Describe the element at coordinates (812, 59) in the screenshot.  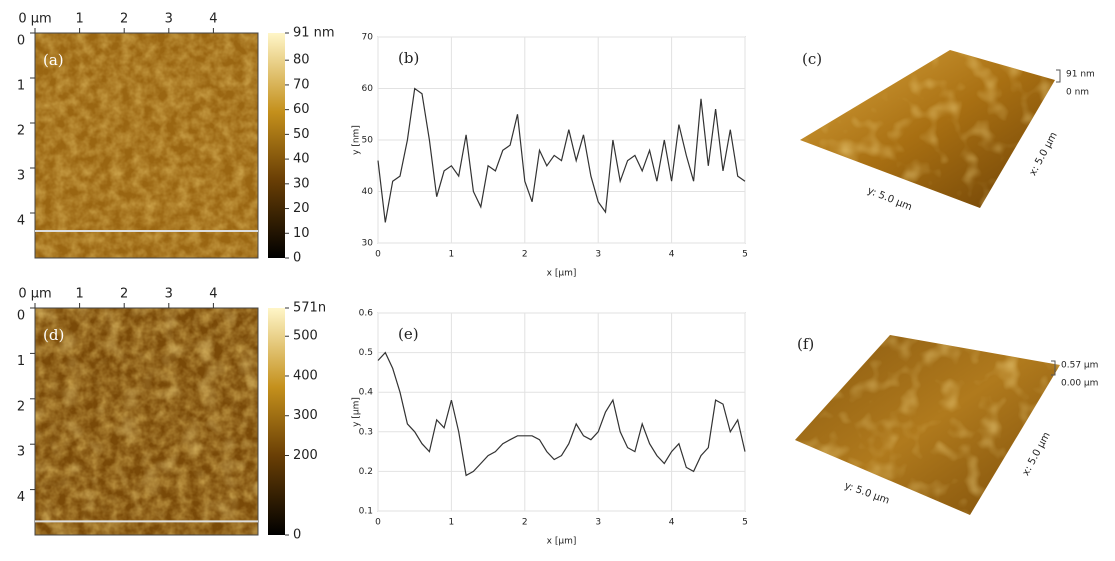
I see `panel-label: (c)` at that location.